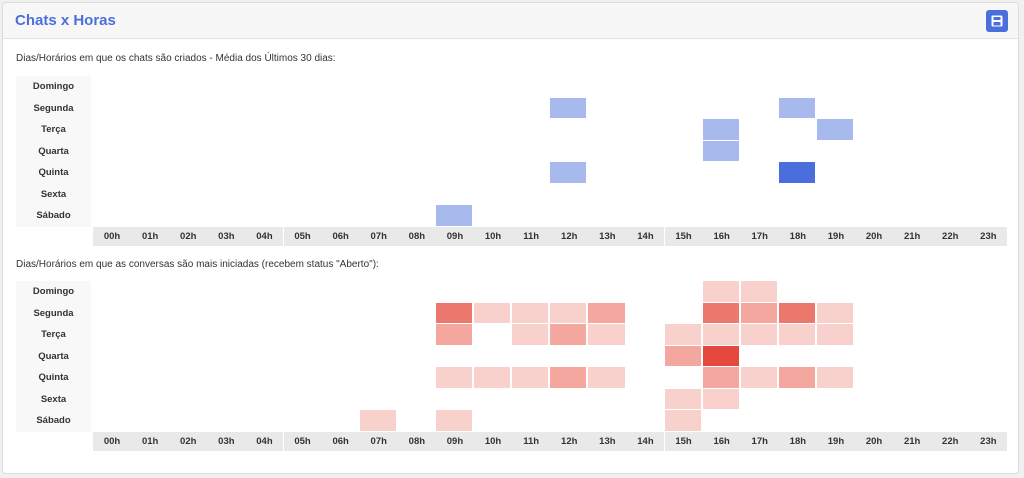 Image resolution: width=1024 pixels, height=478 pixels. What do you see at coordinates (531, 441) in the screenshot?
I see `hour-label: 11h` at bounding box center [531, 441].